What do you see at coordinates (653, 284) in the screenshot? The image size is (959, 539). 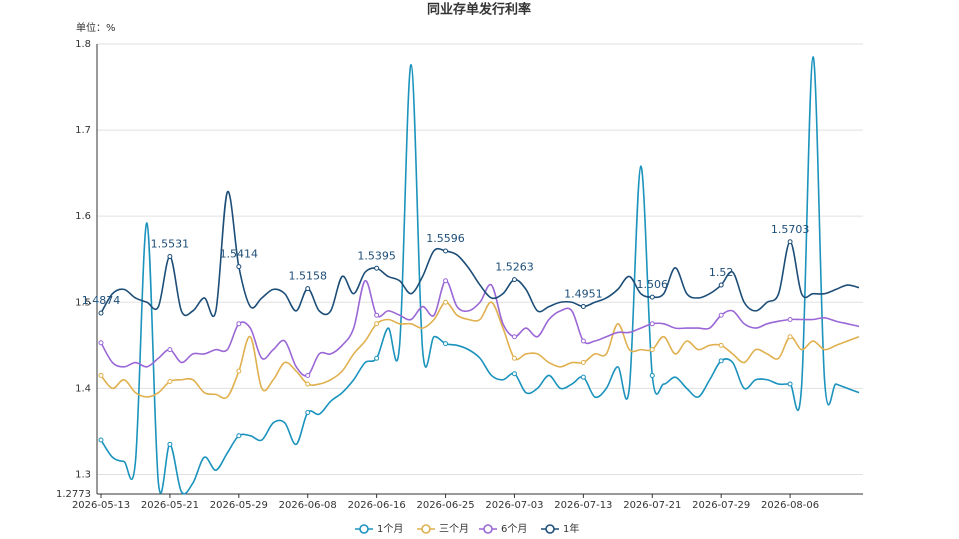 I see `value-label: 1.506` at bounding box center [653, 284].